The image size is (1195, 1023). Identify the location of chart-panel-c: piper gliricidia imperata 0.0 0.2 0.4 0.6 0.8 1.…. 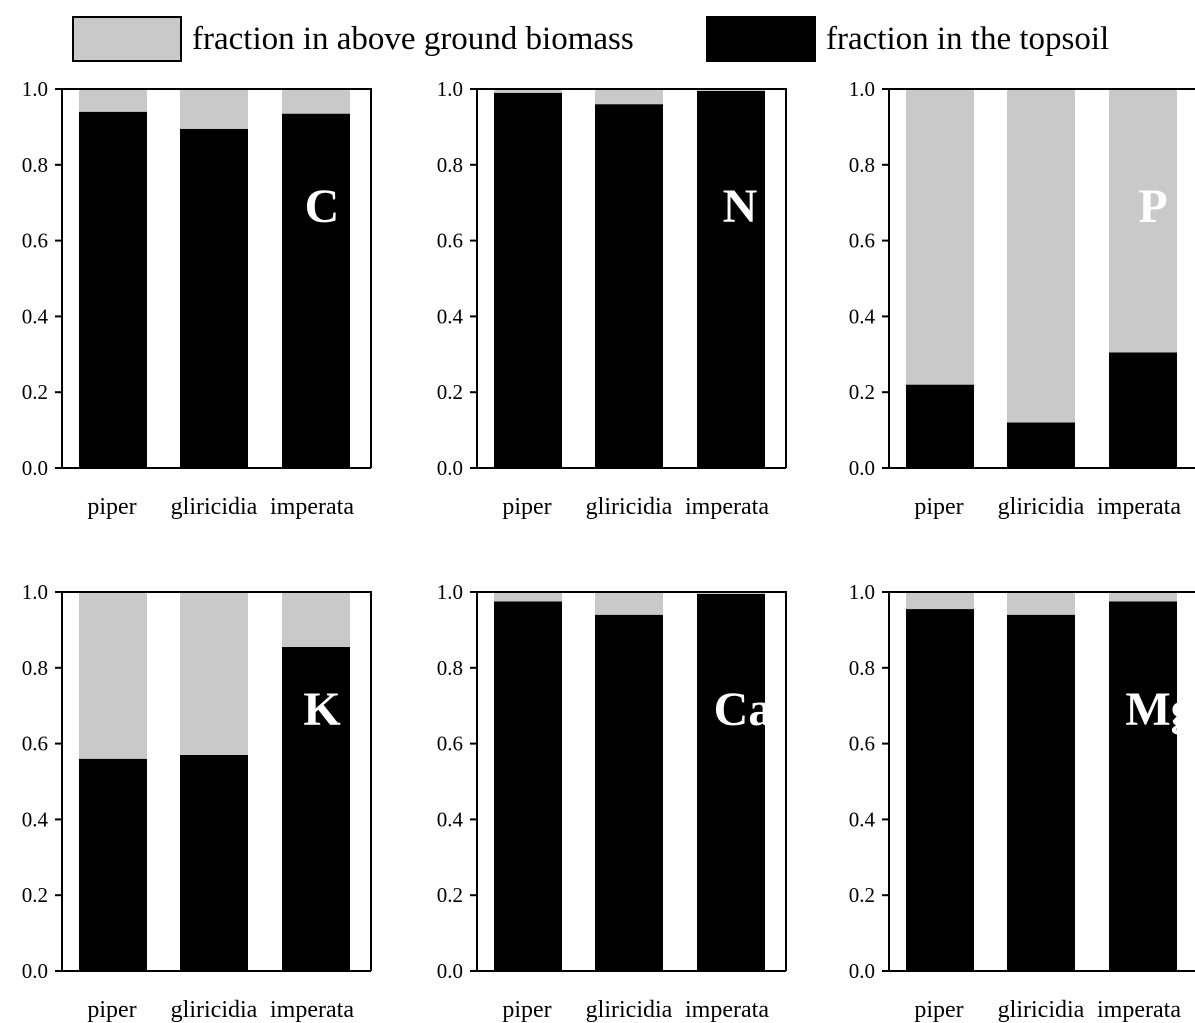
(197, 298).